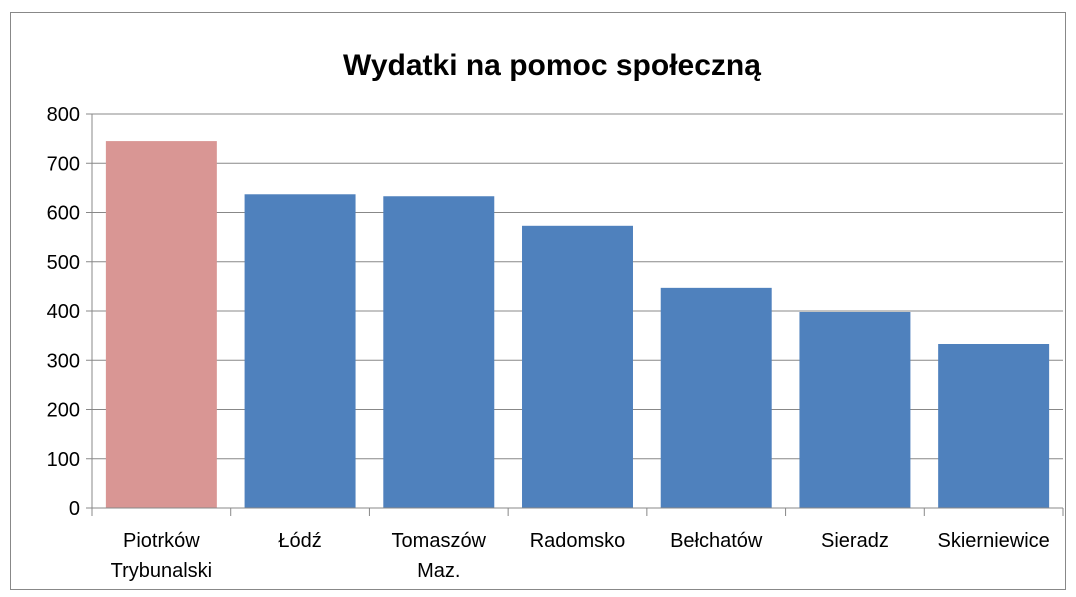 Image resolution: width=1076 pixels, height=597 pixels. Describe the element at coordinates (439, 556) in the screenshot. I see `x-tick-label: Tomaszów Maz.` at that location.